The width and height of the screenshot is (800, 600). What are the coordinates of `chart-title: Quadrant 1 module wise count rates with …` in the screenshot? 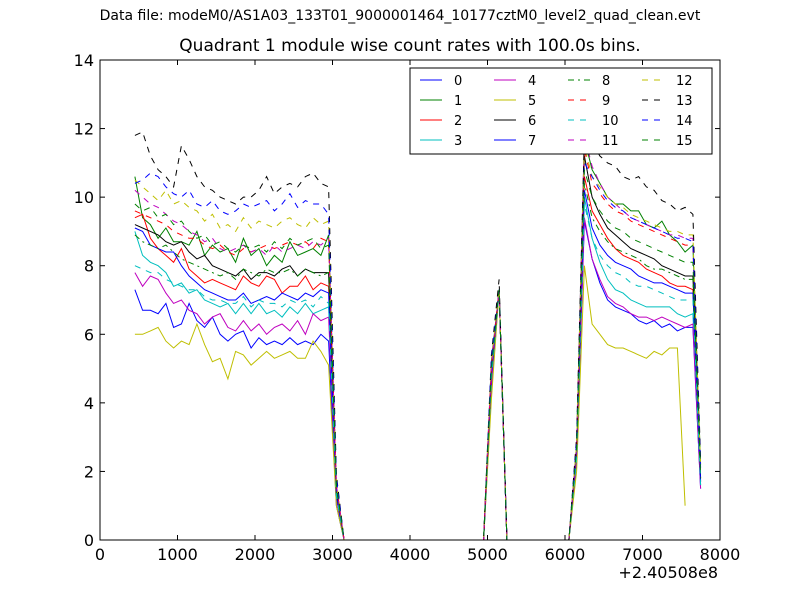 It's located at (410, 46).